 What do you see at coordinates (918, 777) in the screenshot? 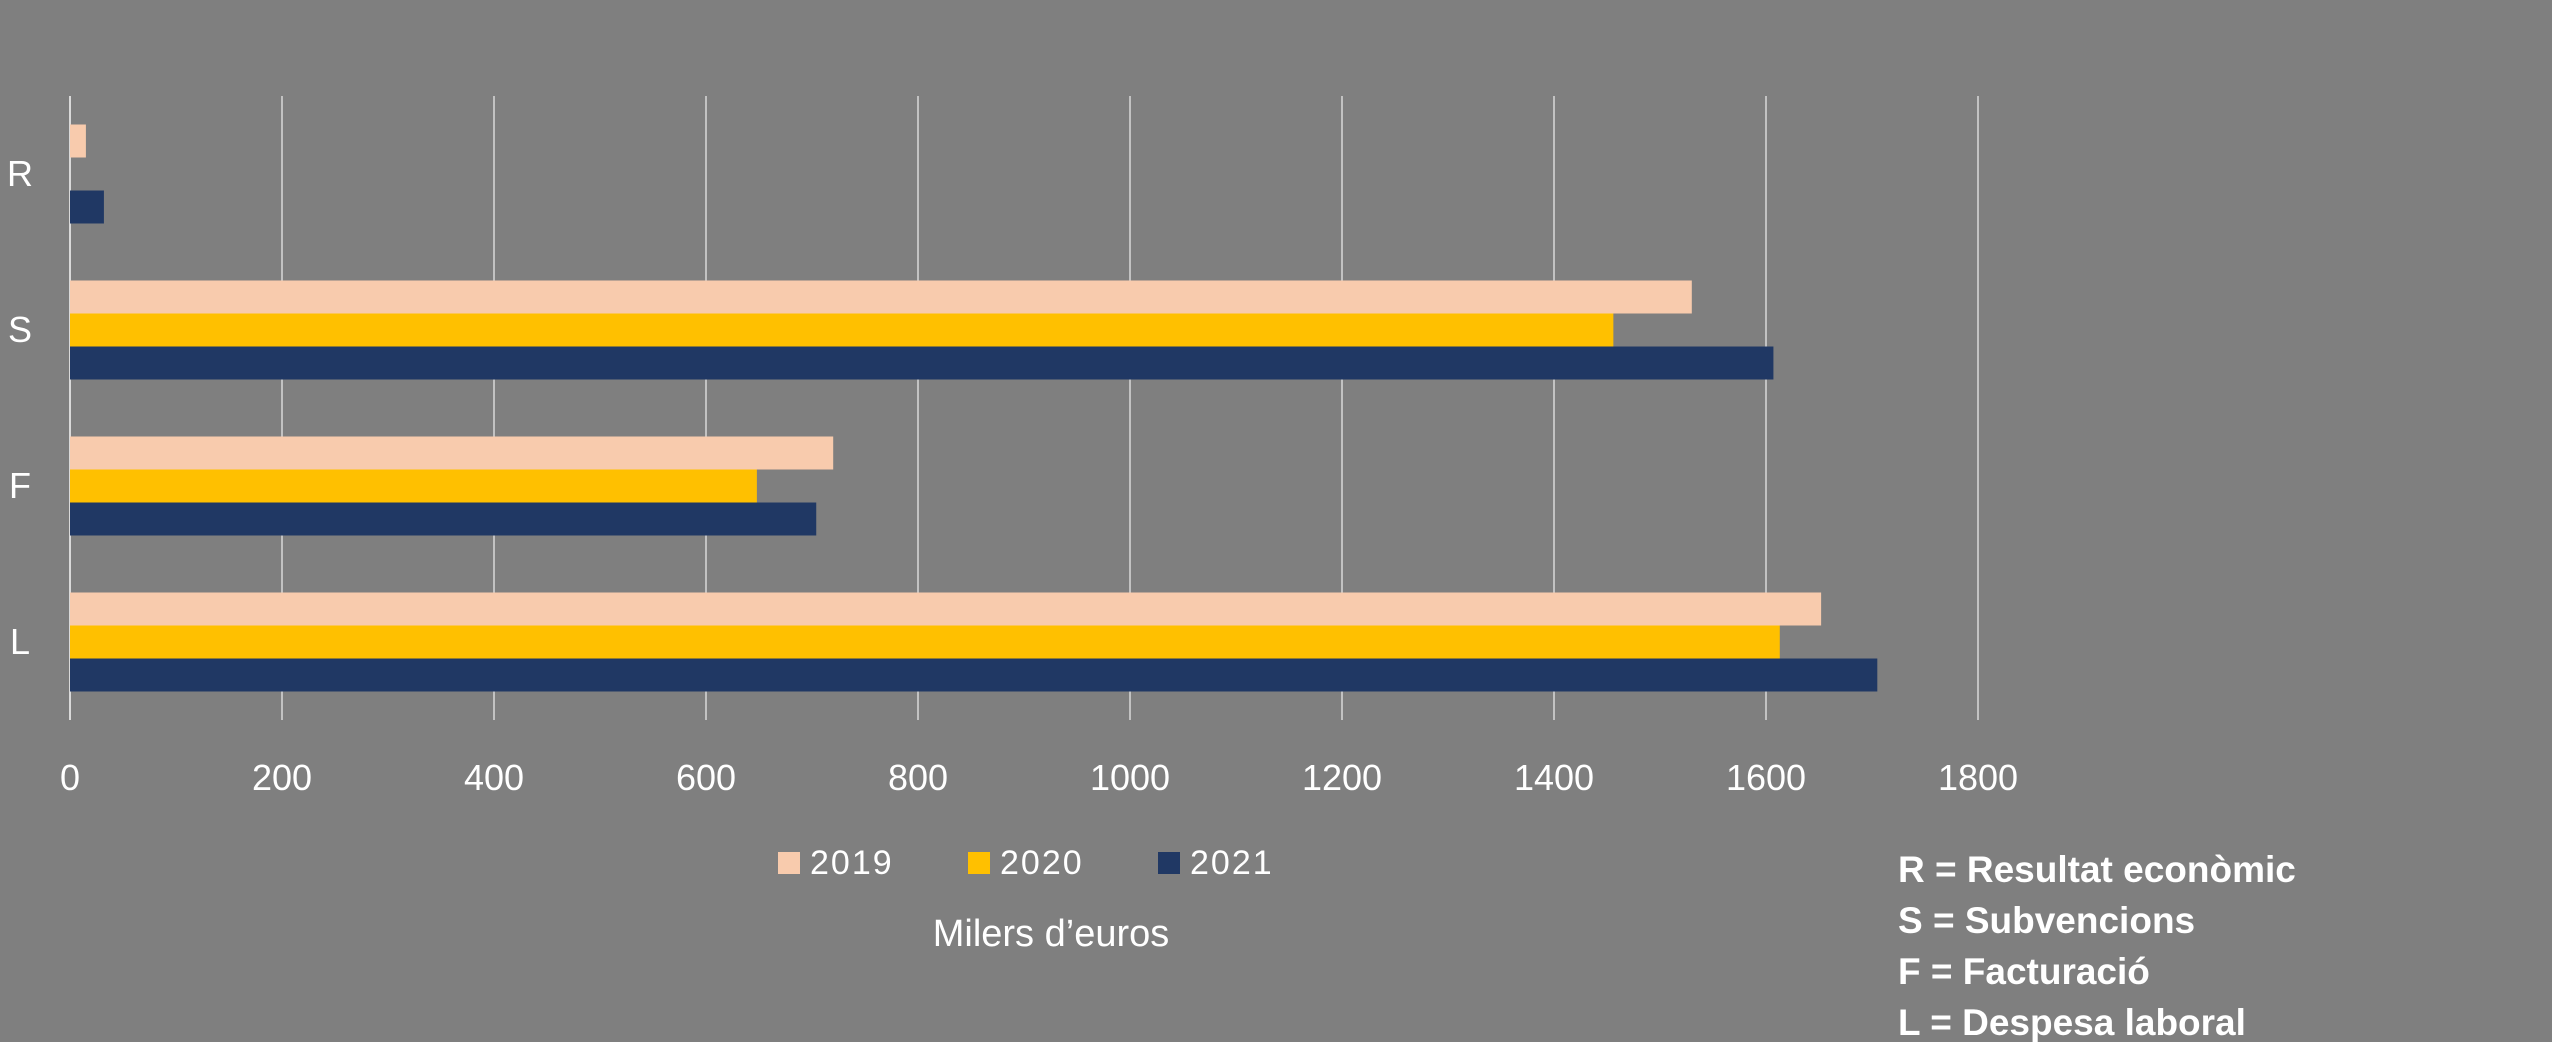
I see `x-tick-label: 800` at bounding box center [918, 777].